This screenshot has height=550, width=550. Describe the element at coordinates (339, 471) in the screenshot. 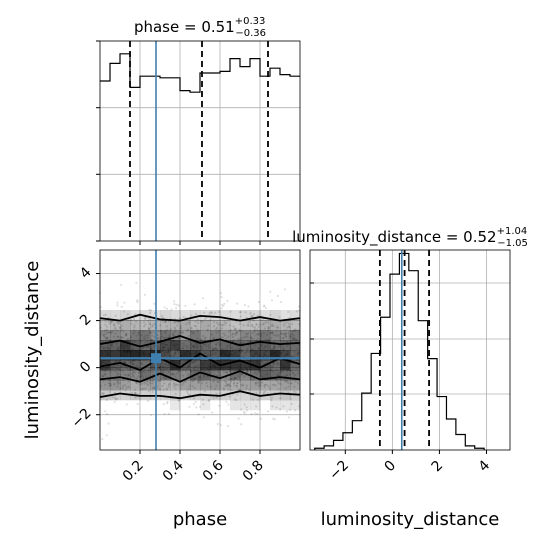

I see `ld-xtick-label-0: −2` at that location.